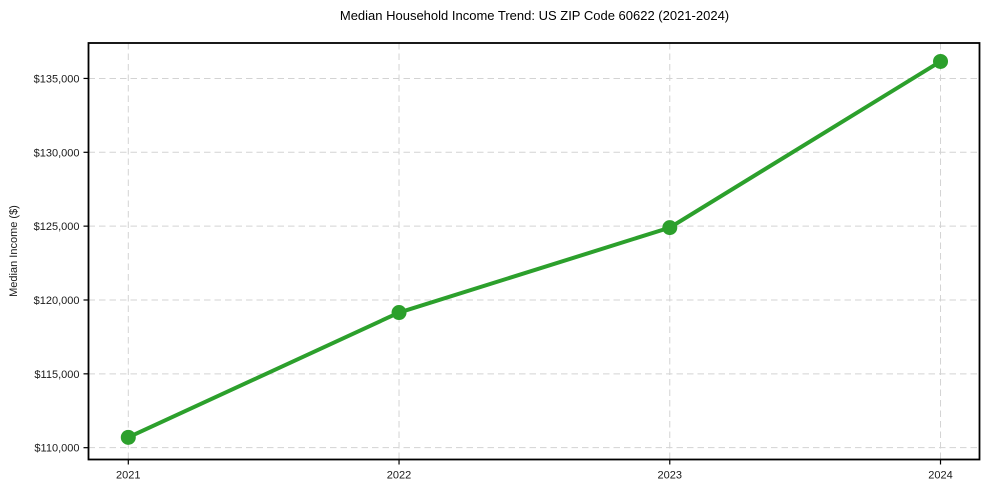  What do you see at coordinates (670, 228) in the screenshot?
I see `data-point-2023` at bounding box center [670, 228].